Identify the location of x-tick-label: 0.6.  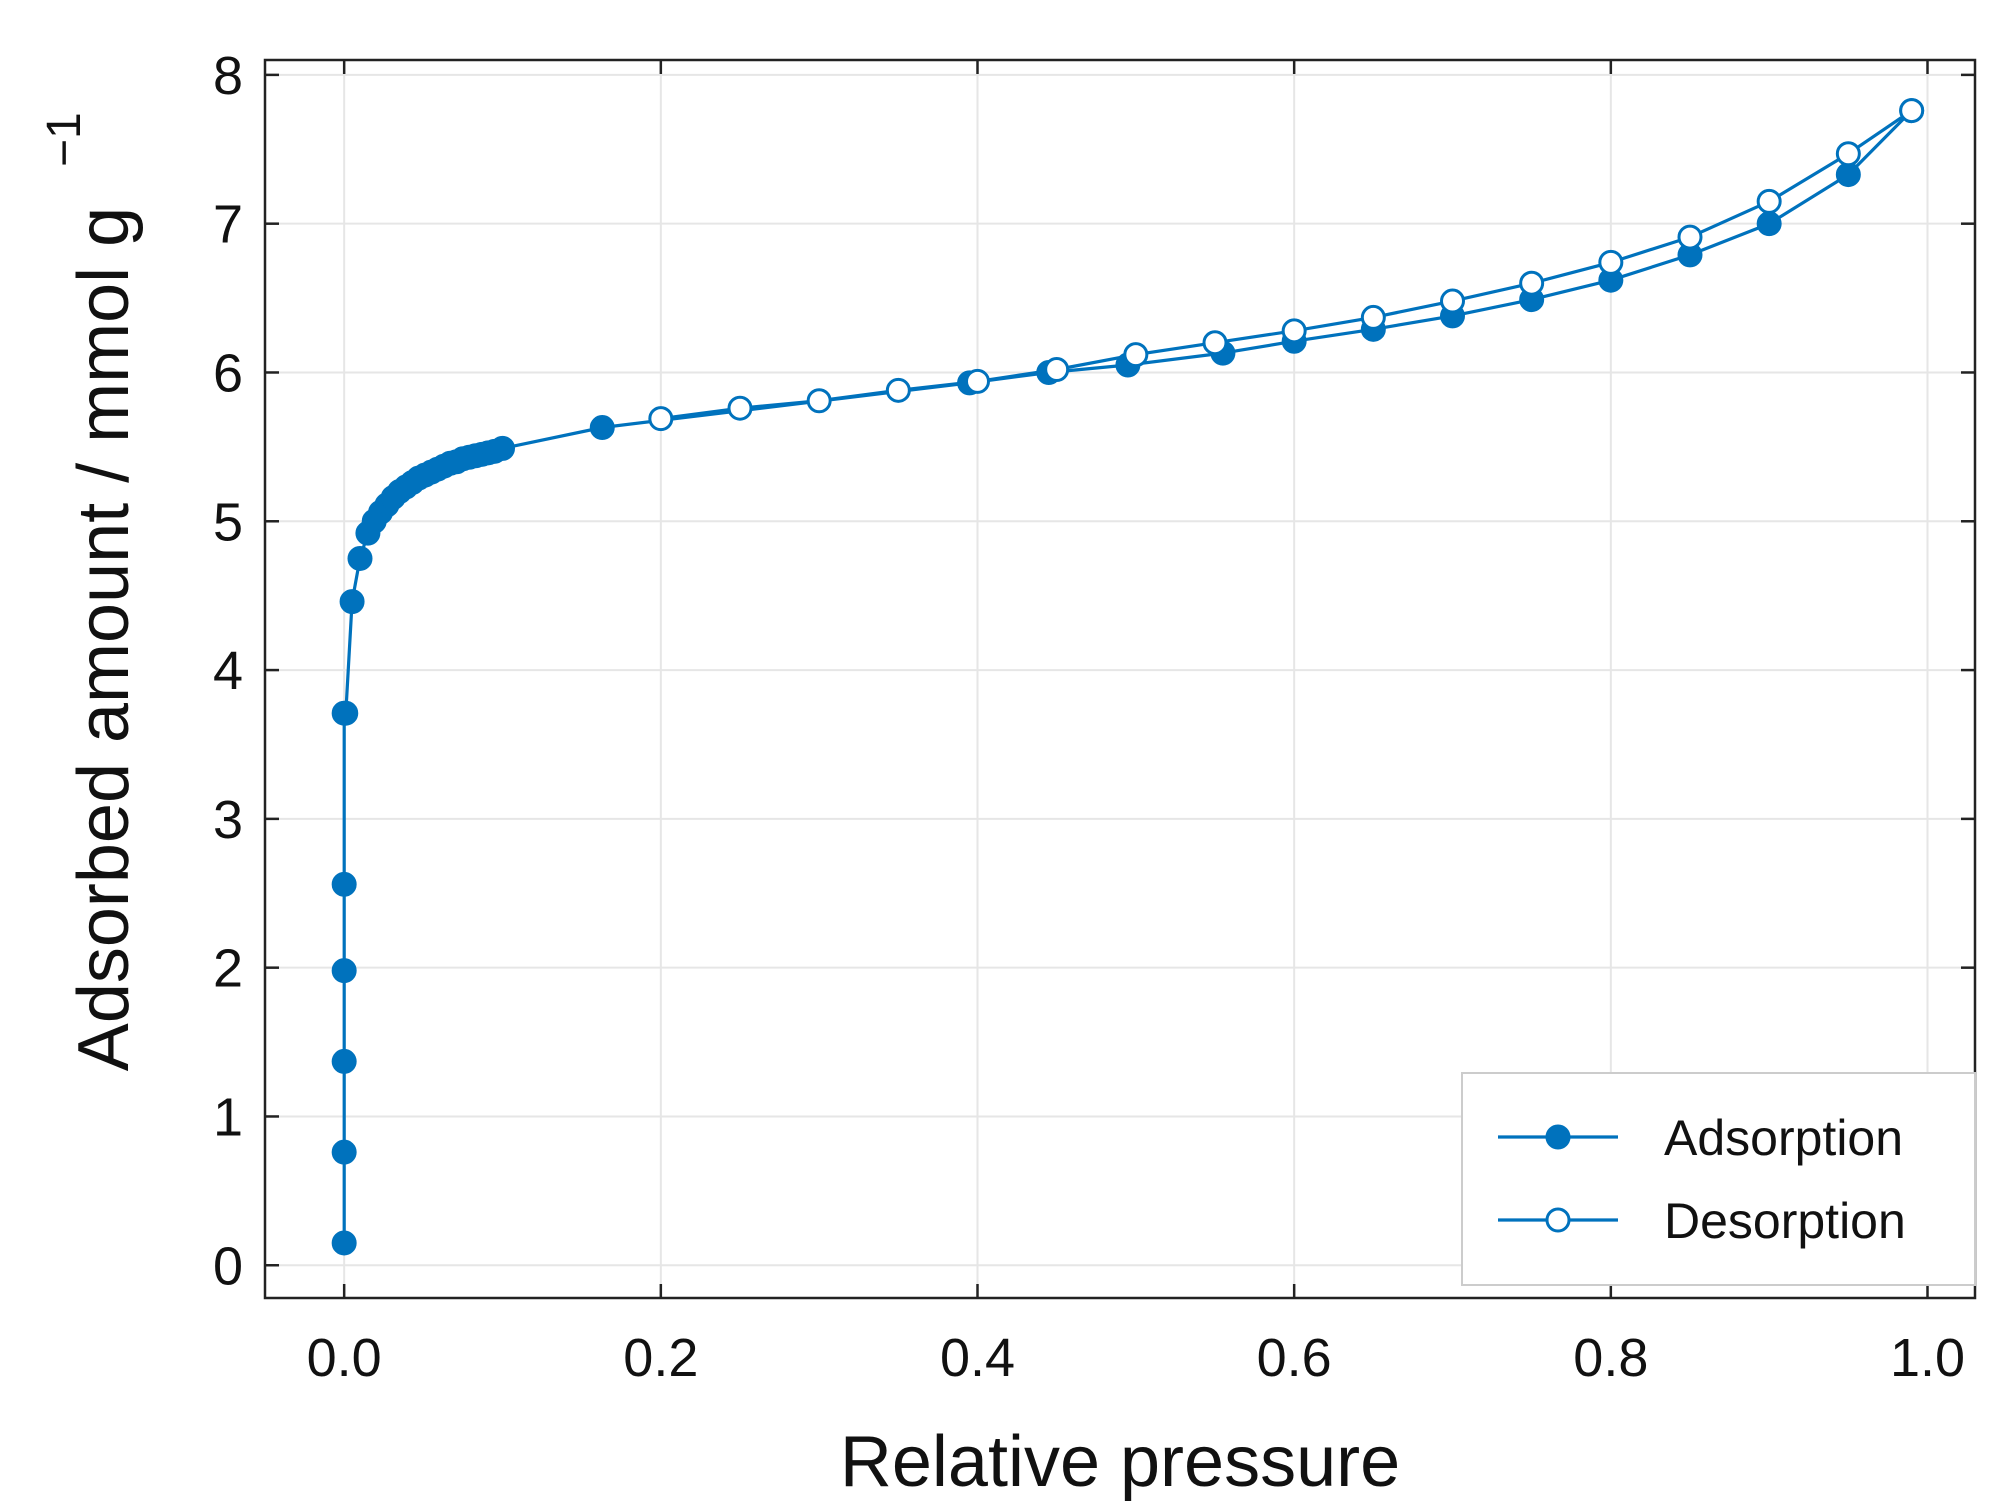
(1294, 1358).